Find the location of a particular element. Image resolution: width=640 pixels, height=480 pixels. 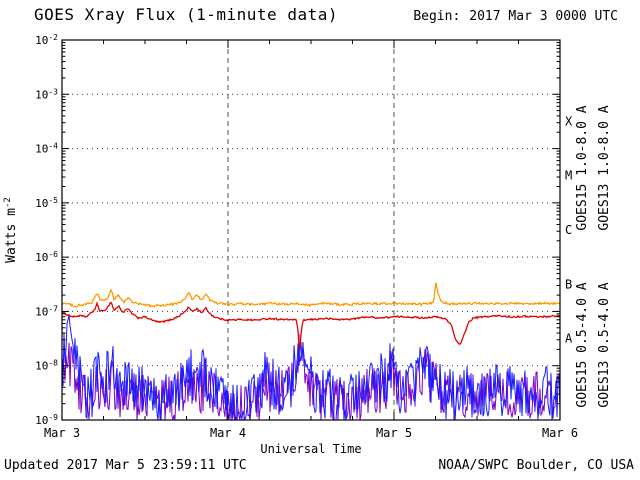

y-tick-label: 10⁻⁵ is located at coordinates (46, 203).